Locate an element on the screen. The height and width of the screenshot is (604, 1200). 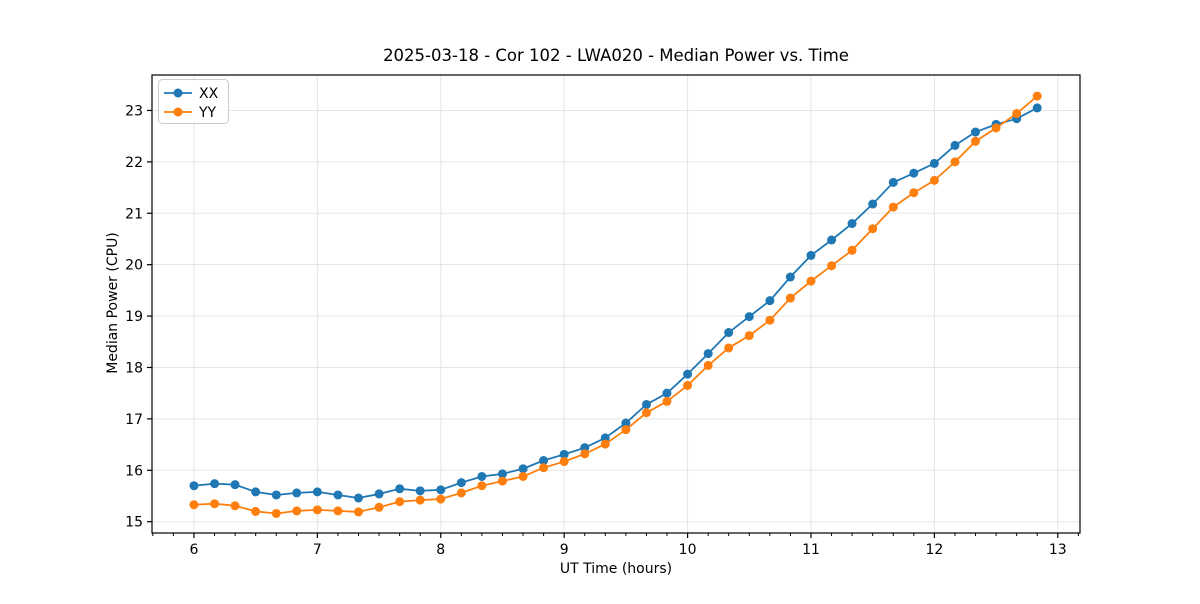
y-axis-label: Median Power (CPU) is located at coordinates (113, 303).